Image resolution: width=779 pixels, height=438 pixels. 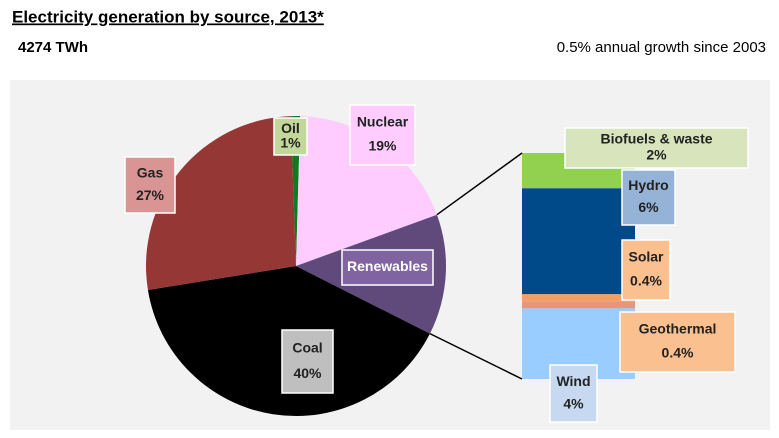 I want to click on value-label: 4%, so click(x=573, y=404).